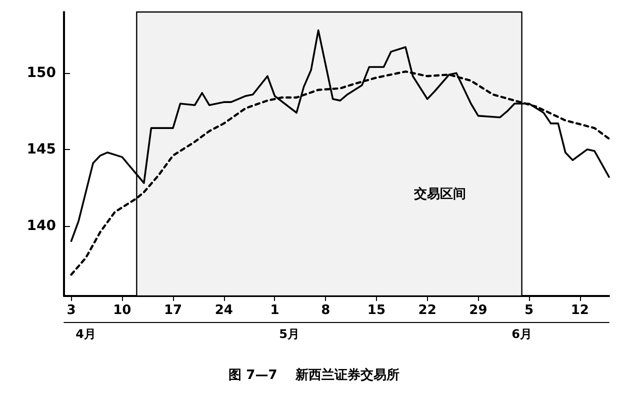 This screenshot has height=395, width=628. Describe the element at coordinates (86, 334) in the screenshot. I see `x2-tick-label: 4月` at that location.